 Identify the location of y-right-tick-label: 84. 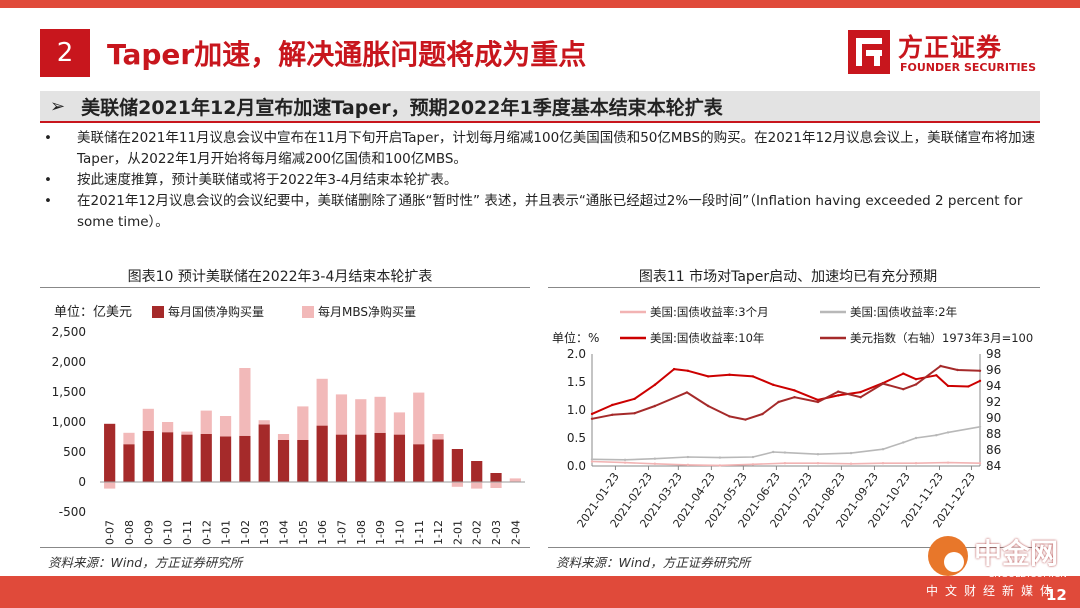
(993, 466).